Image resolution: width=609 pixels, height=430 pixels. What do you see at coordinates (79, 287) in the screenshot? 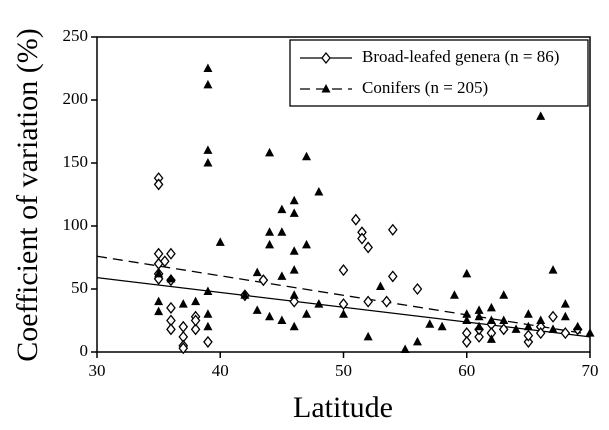
I see `y-tick-label: 50` at bounding box center [79, 287].